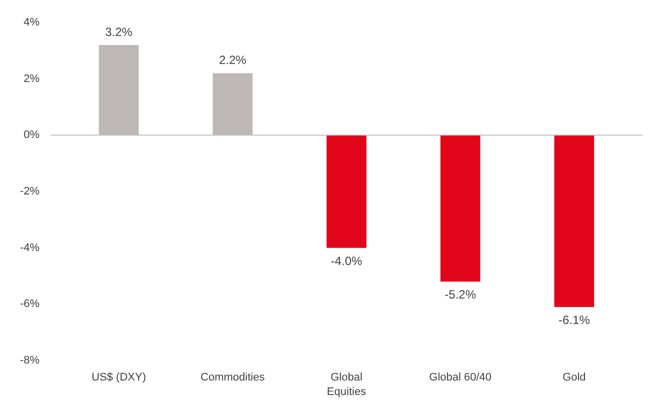 The image size is (657, 400). What do you see at coordinates (232, 60) in the screenshot?
I see `data-label: 2.2%` at bounding box center [232, 60].